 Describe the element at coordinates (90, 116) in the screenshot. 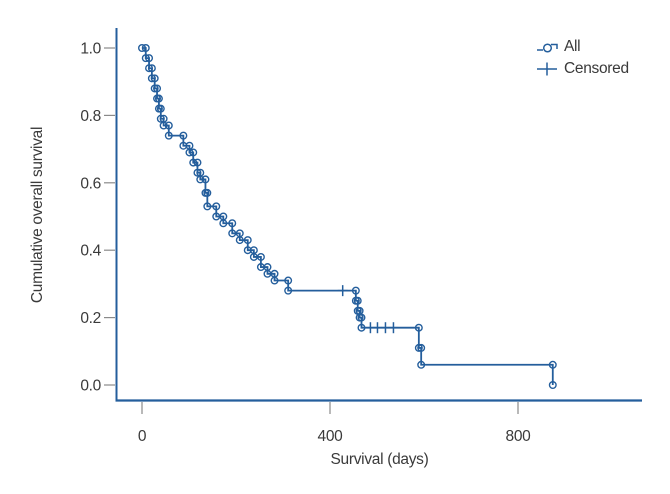

I see `y-tick-label: 0.8` at that location.